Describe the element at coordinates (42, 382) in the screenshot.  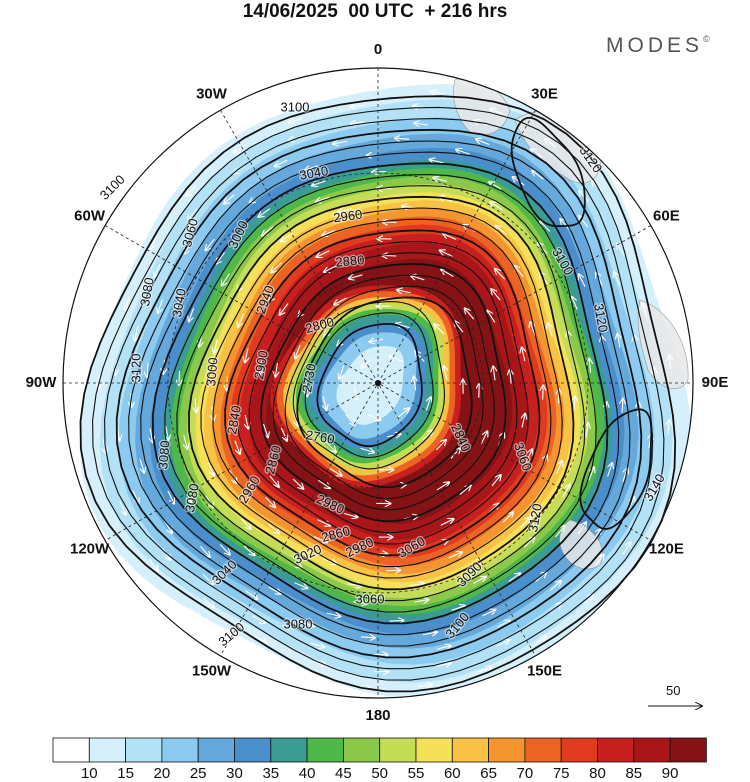
I see `longitude-label: 90W` at that location.